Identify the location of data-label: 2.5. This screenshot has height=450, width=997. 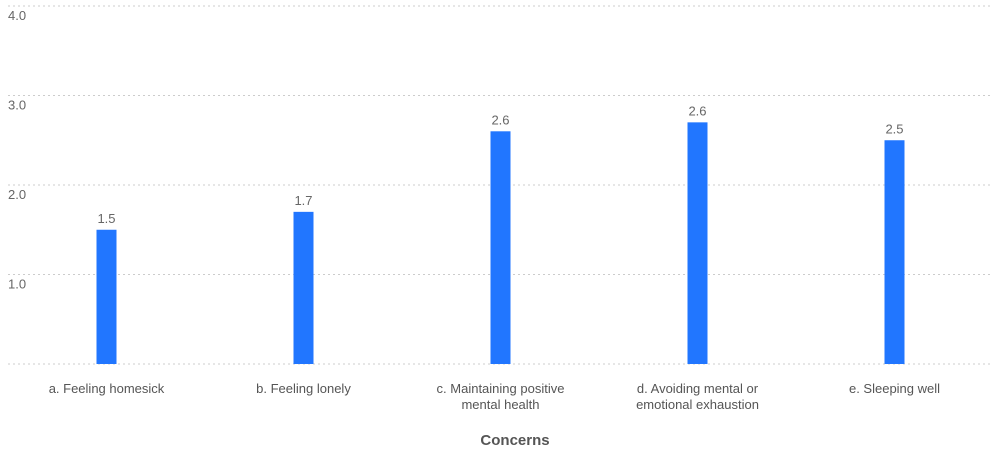
(894, 128).